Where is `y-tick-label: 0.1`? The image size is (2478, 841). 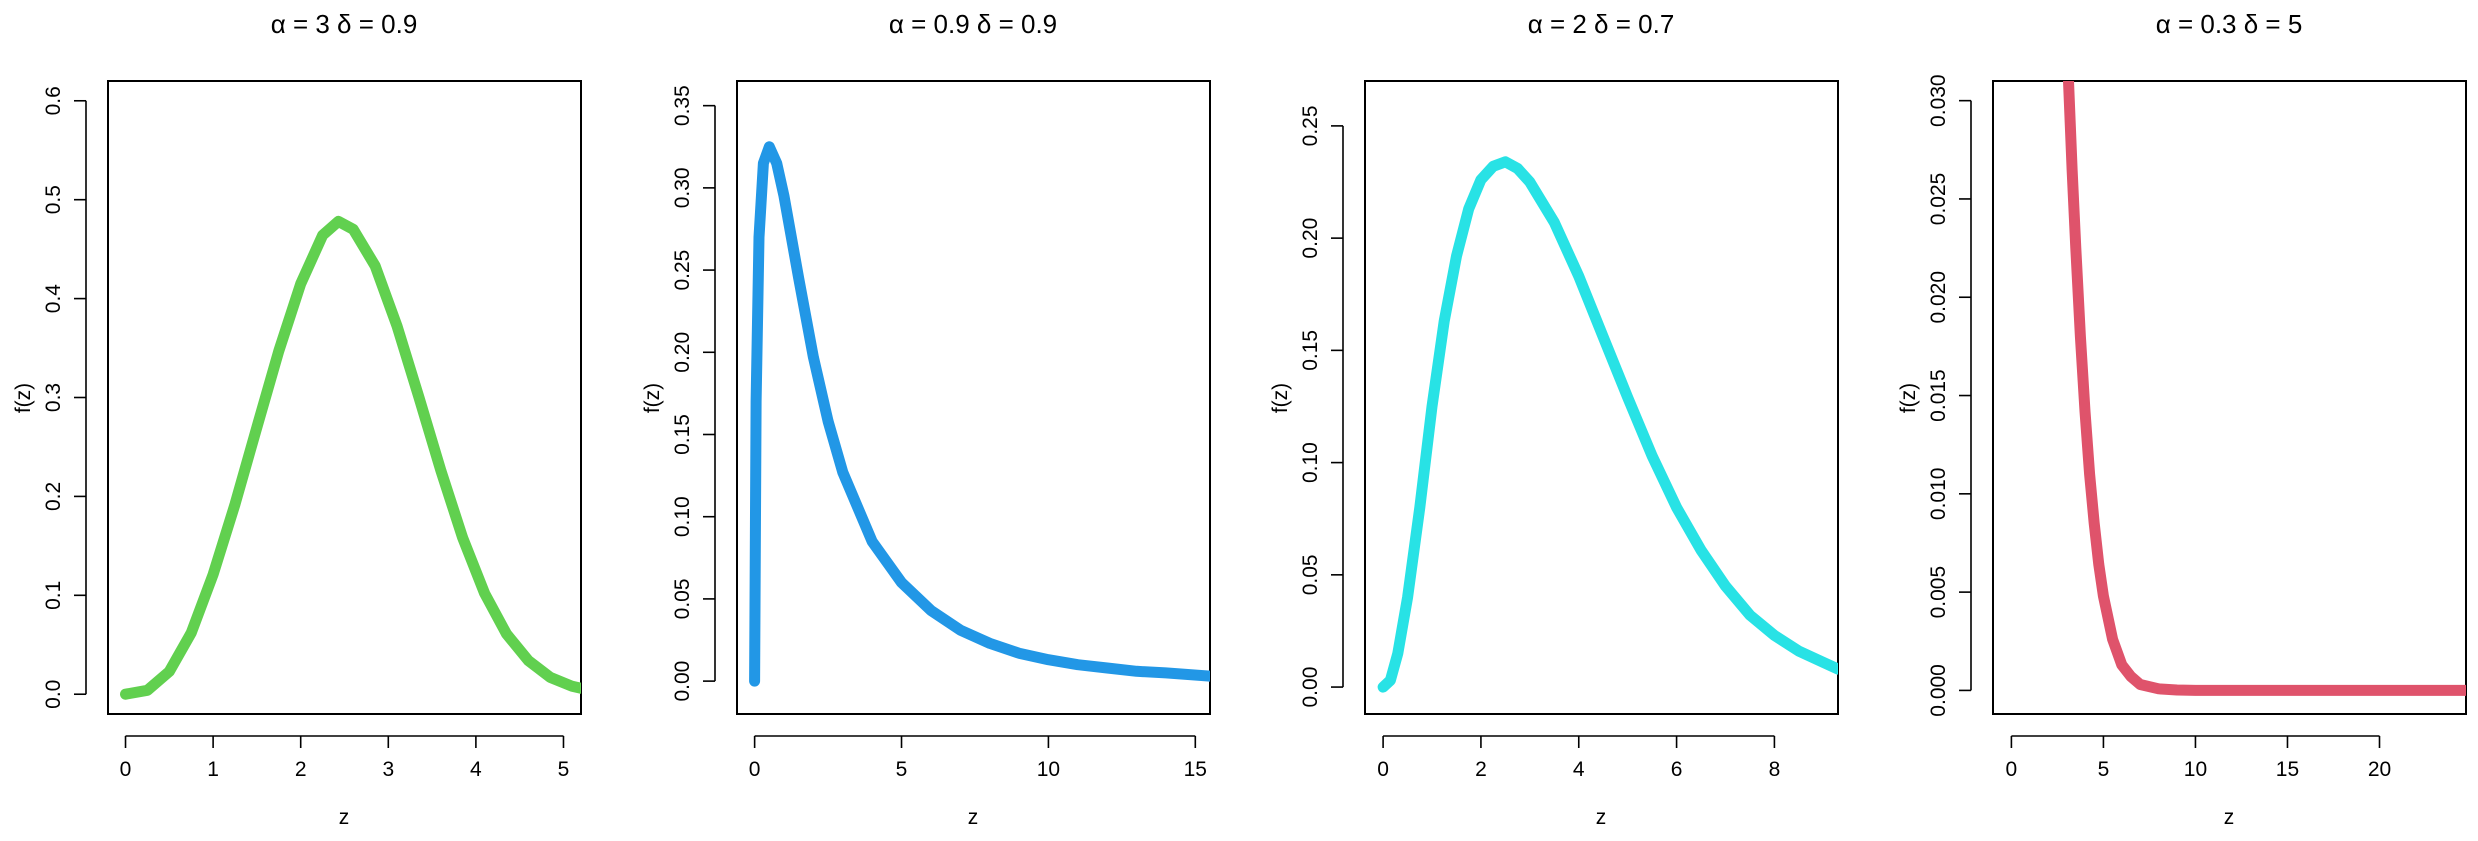 y-tick-label: 0.1 is located at coordinates (53, 595).